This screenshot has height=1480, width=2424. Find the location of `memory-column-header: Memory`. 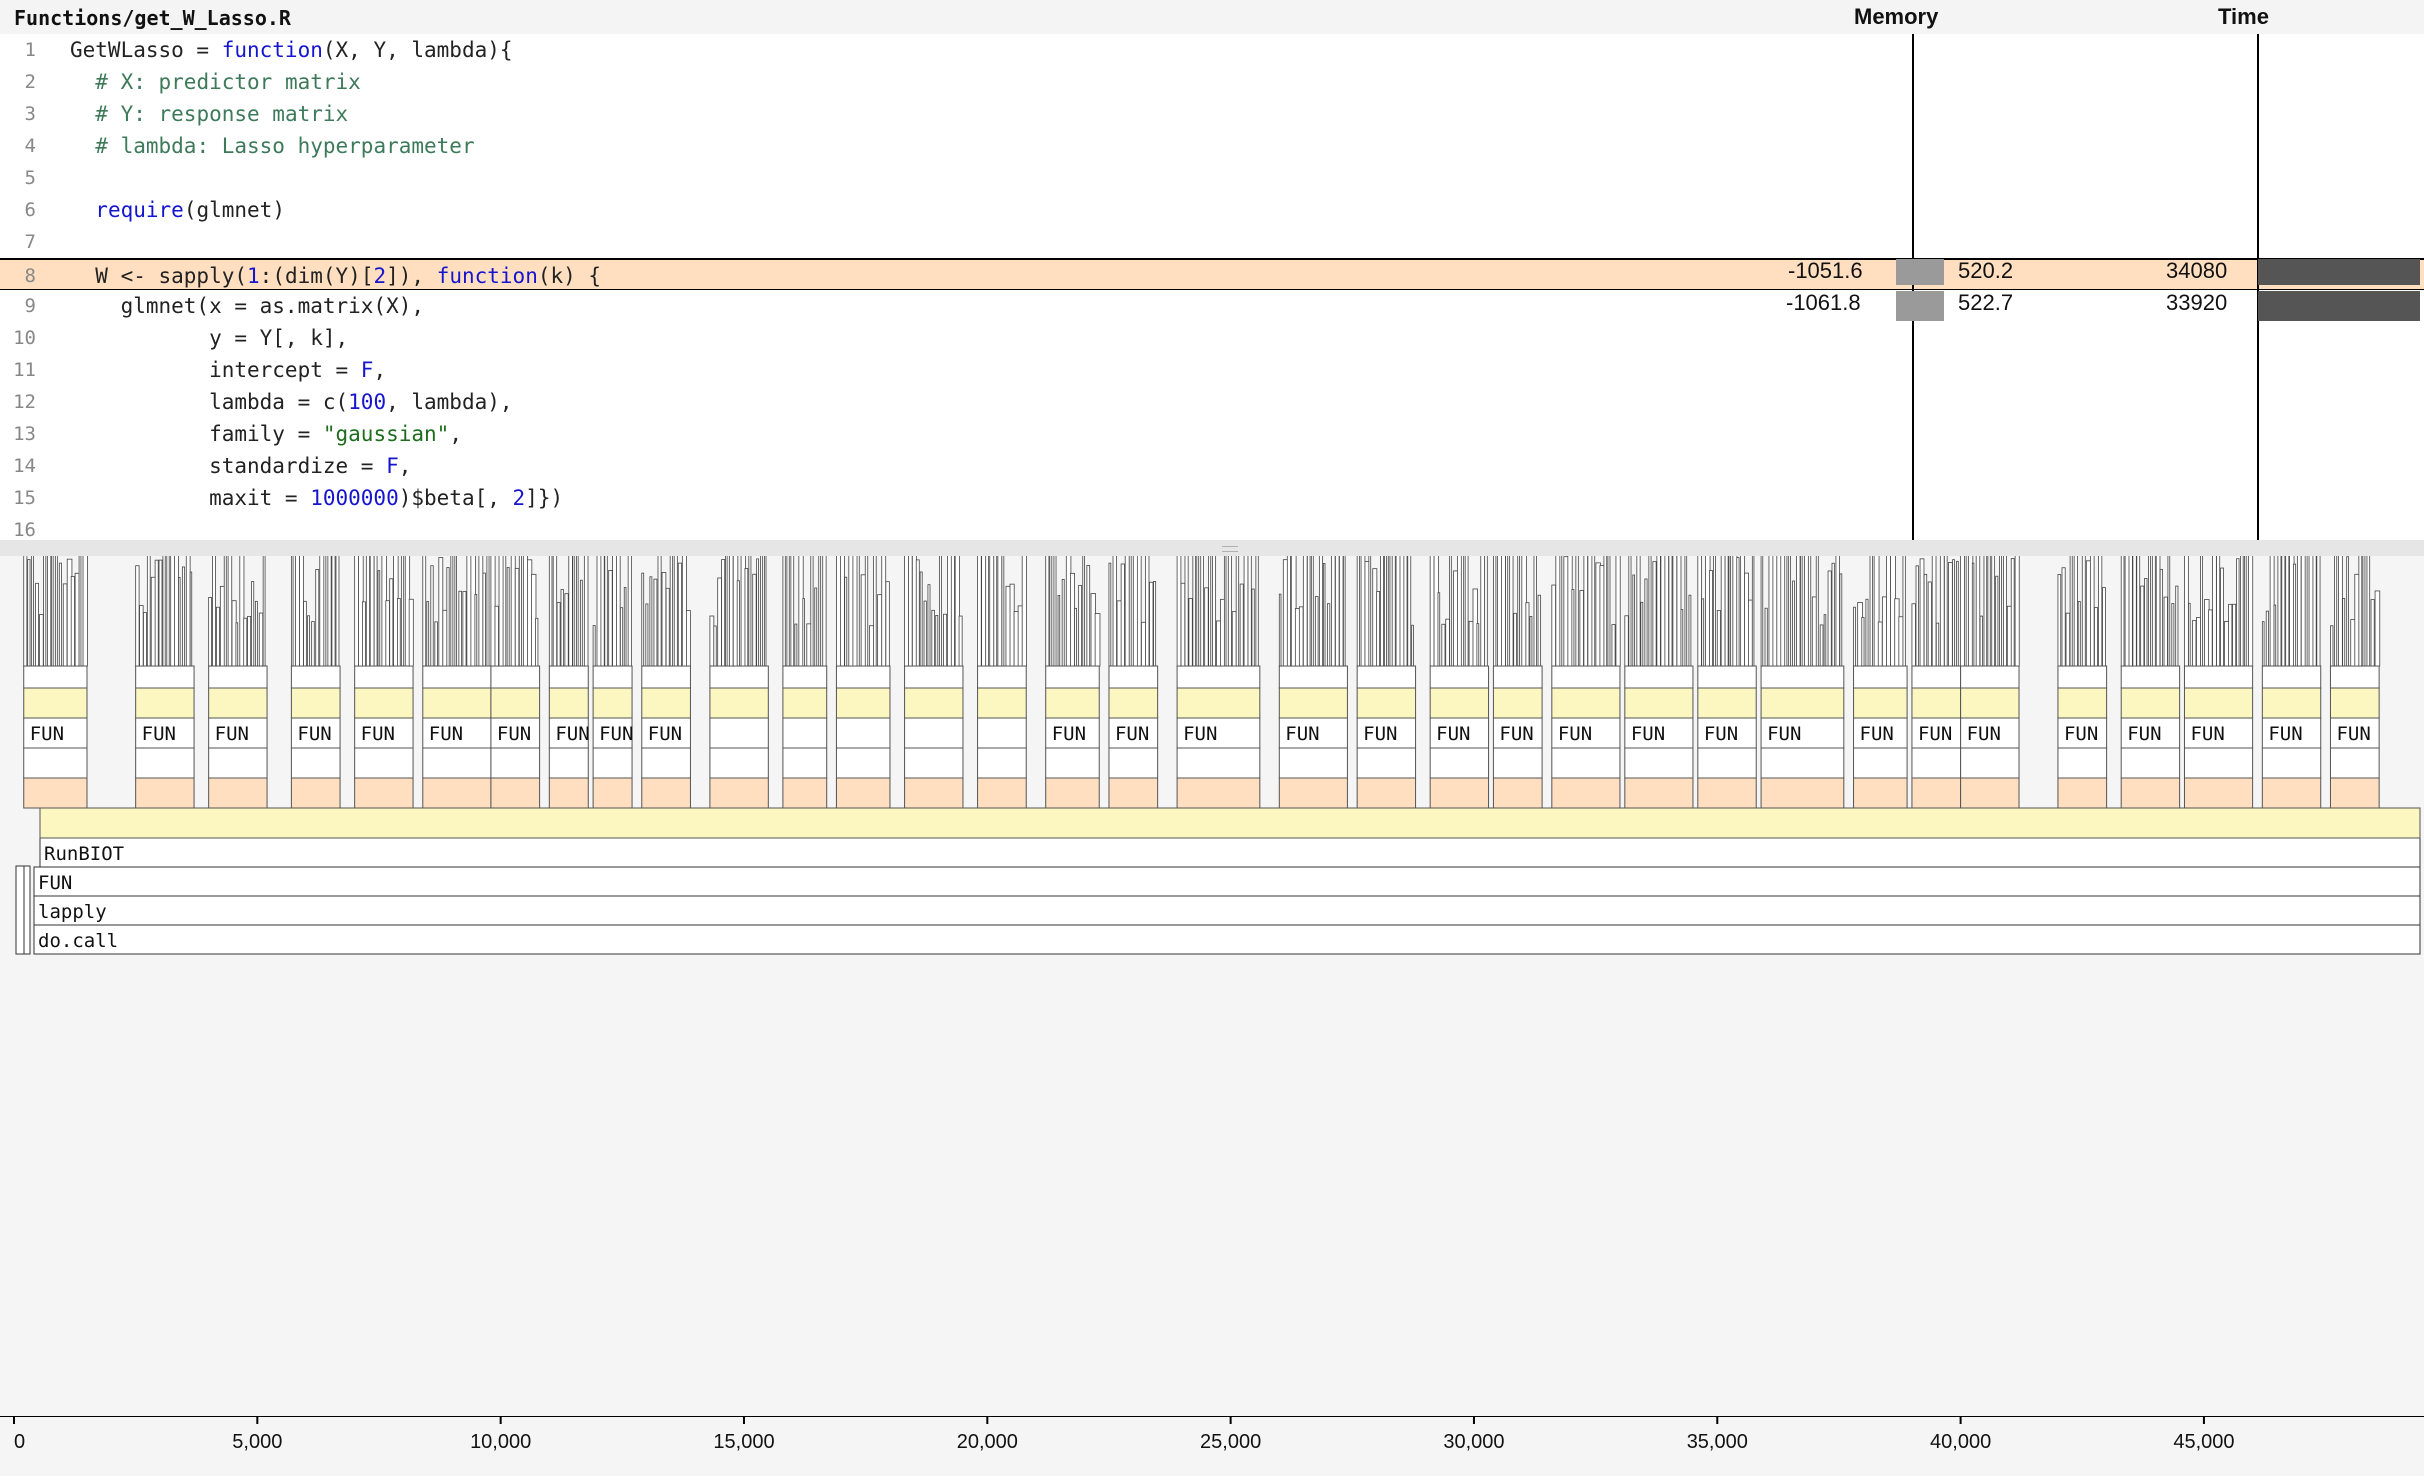

memory-column-header: Memory is located at coordinates (1896, 16).